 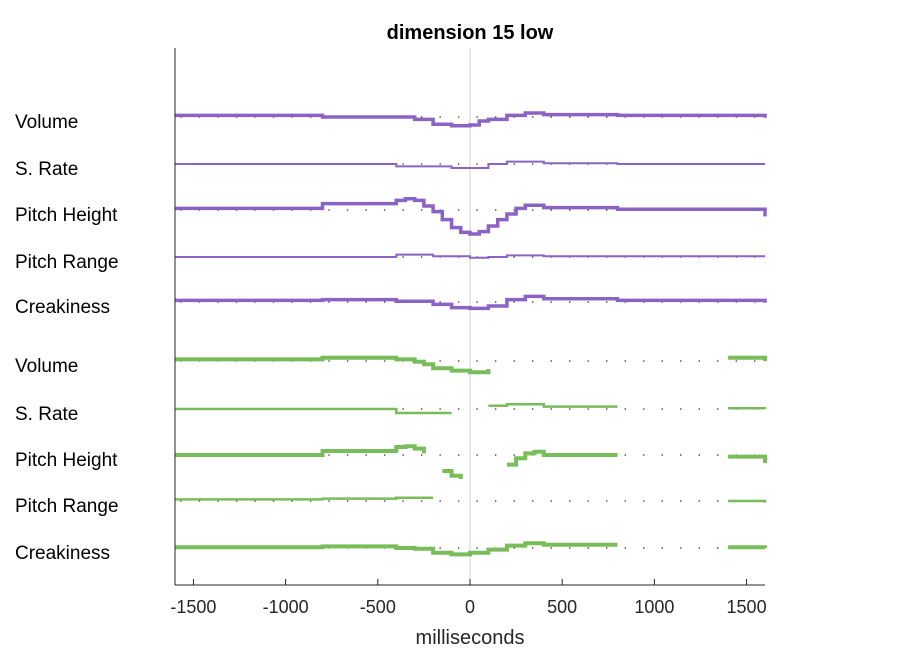 I want to click on x-axis-label: milliseconds, so click(x=470, y=638).